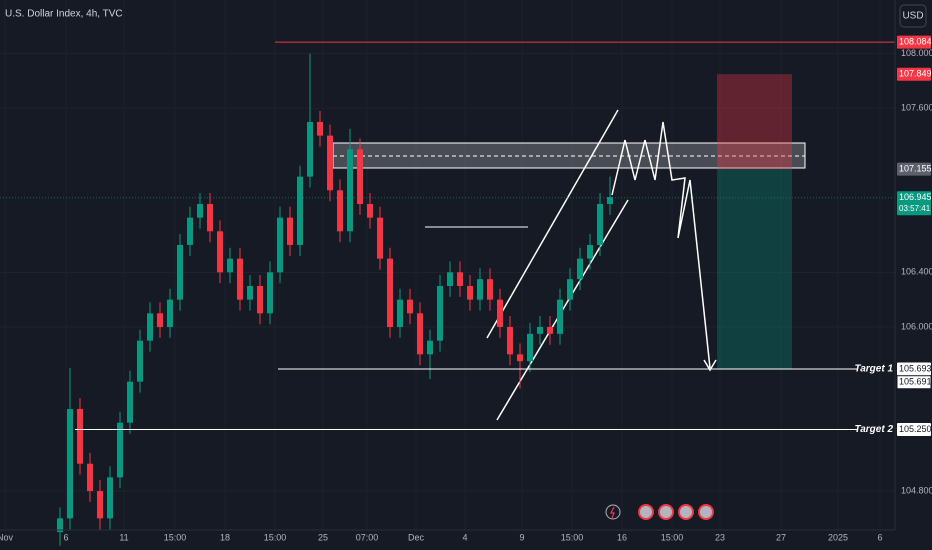  Describe the element at coordinates (781, 537) in the screenshot. I see `x-tick-label: 27` at that location.